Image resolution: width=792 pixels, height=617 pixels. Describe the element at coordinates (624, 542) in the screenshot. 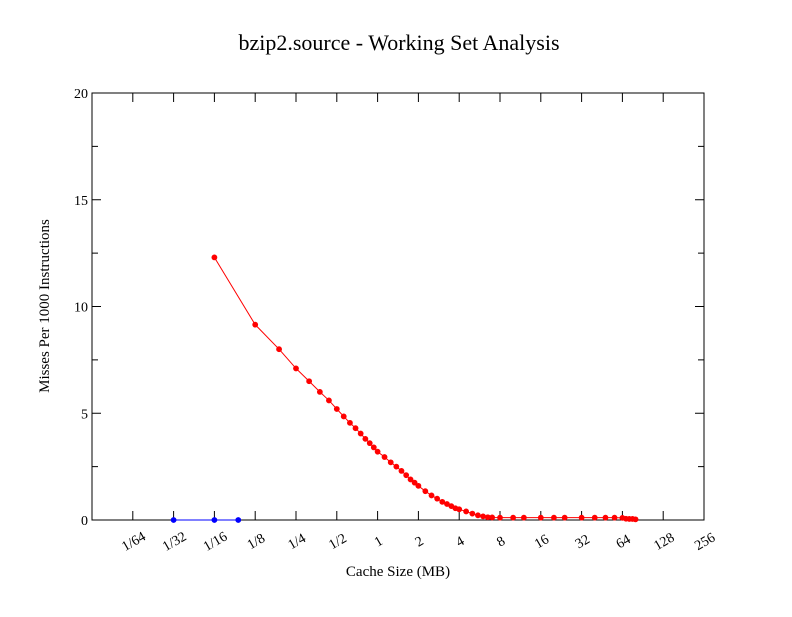

I see `x-tick-label: 64` at that location.